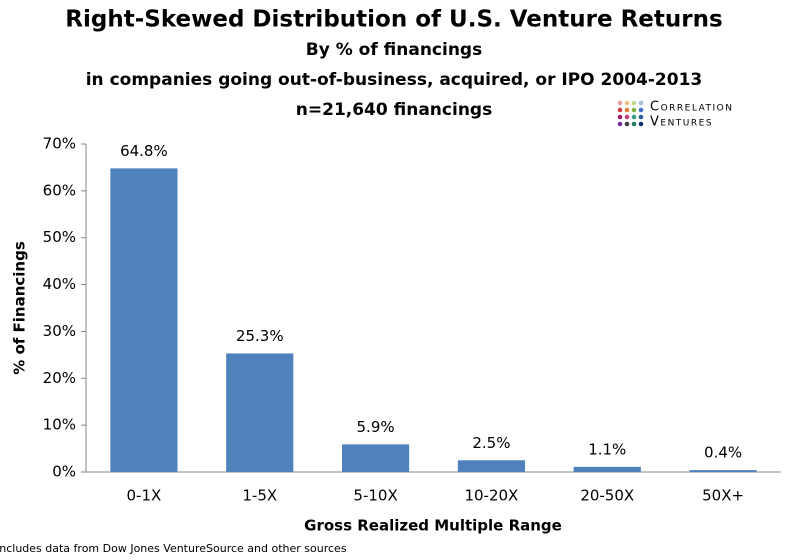  Describe the element at coordinates (433, 526) in the screenshot. I see `x-axis-title: Gross Realized Multiple Range` at that location.